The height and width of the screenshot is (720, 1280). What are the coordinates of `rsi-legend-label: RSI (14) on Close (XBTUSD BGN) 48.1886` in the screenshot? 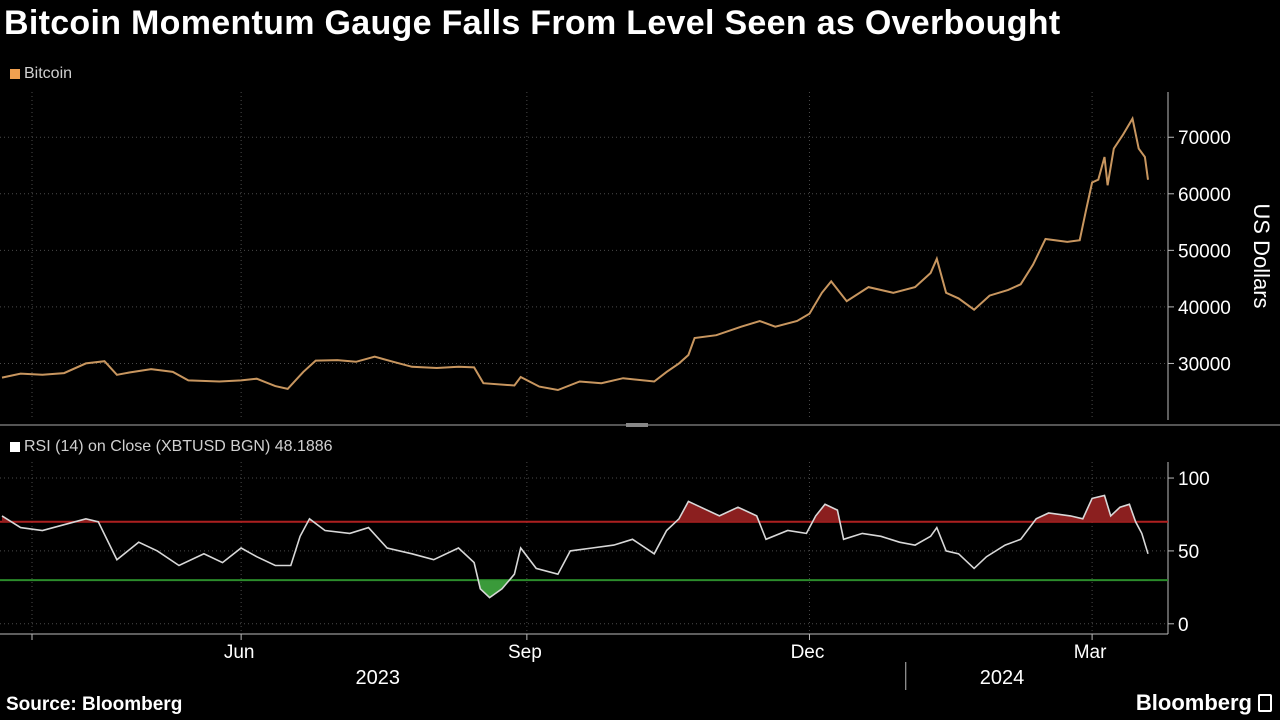 It's located at (178, 446).